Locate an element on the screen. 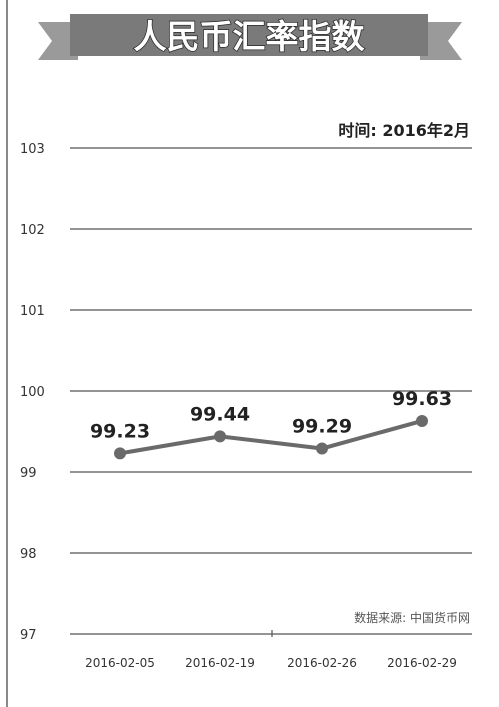  x-tick-label: 2016-02-19 is located at coordinates (220, 663).